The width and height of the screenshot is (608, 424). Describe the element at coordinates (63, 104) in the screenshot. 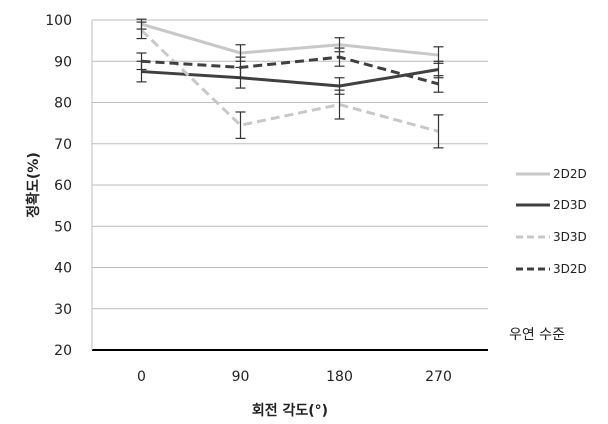

I see `y-tick-label: 80` at that location.